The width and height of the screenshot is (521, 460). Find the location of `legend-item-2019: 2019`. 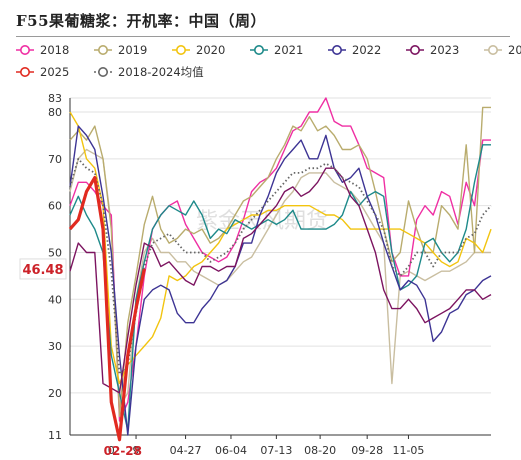

legend-item-2019: 2019 is located at coordinates (120, 50).